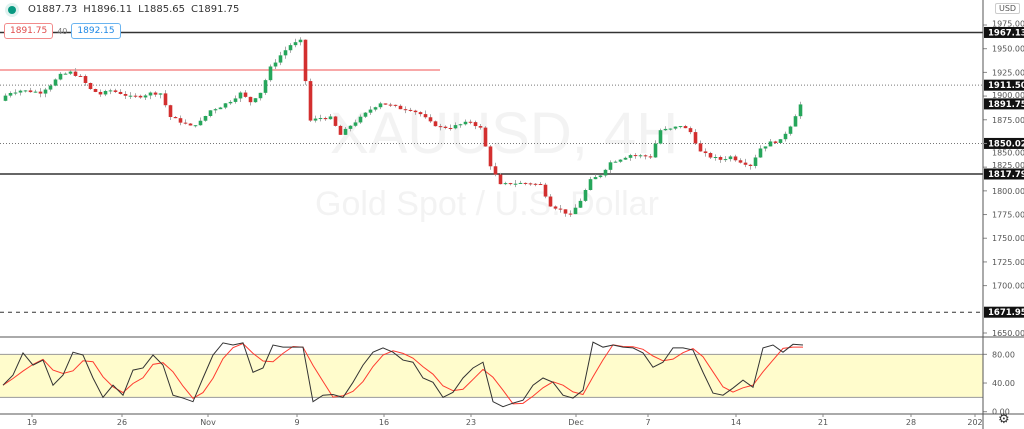 This screenshot has height=429, width=1024. I want to click on time-tick-label: 23, so click(471, 422).